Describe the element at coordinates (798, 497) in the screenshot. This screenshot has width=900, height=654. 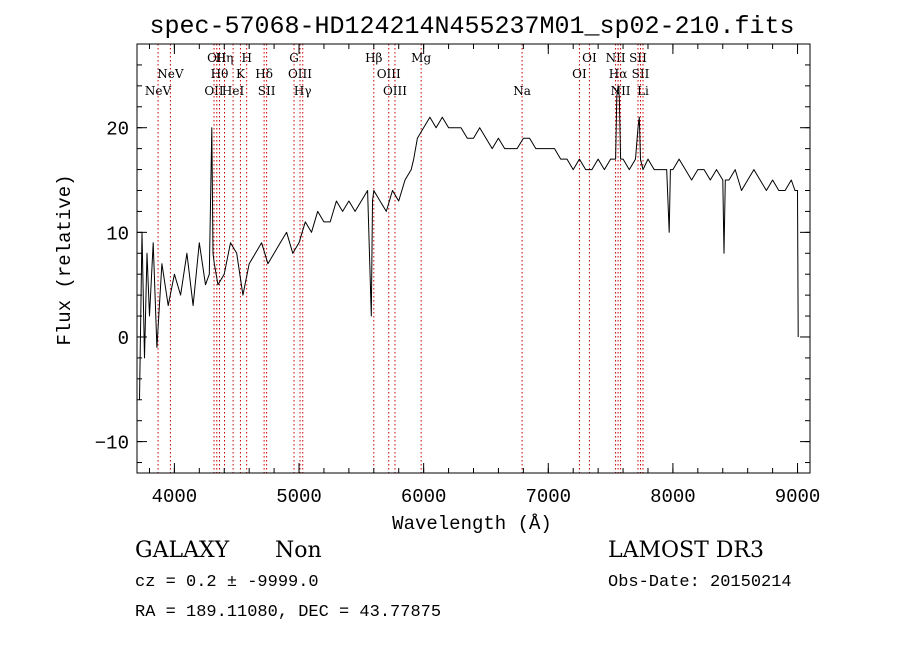
I see `x-tick-label-5: 9000` at that location.